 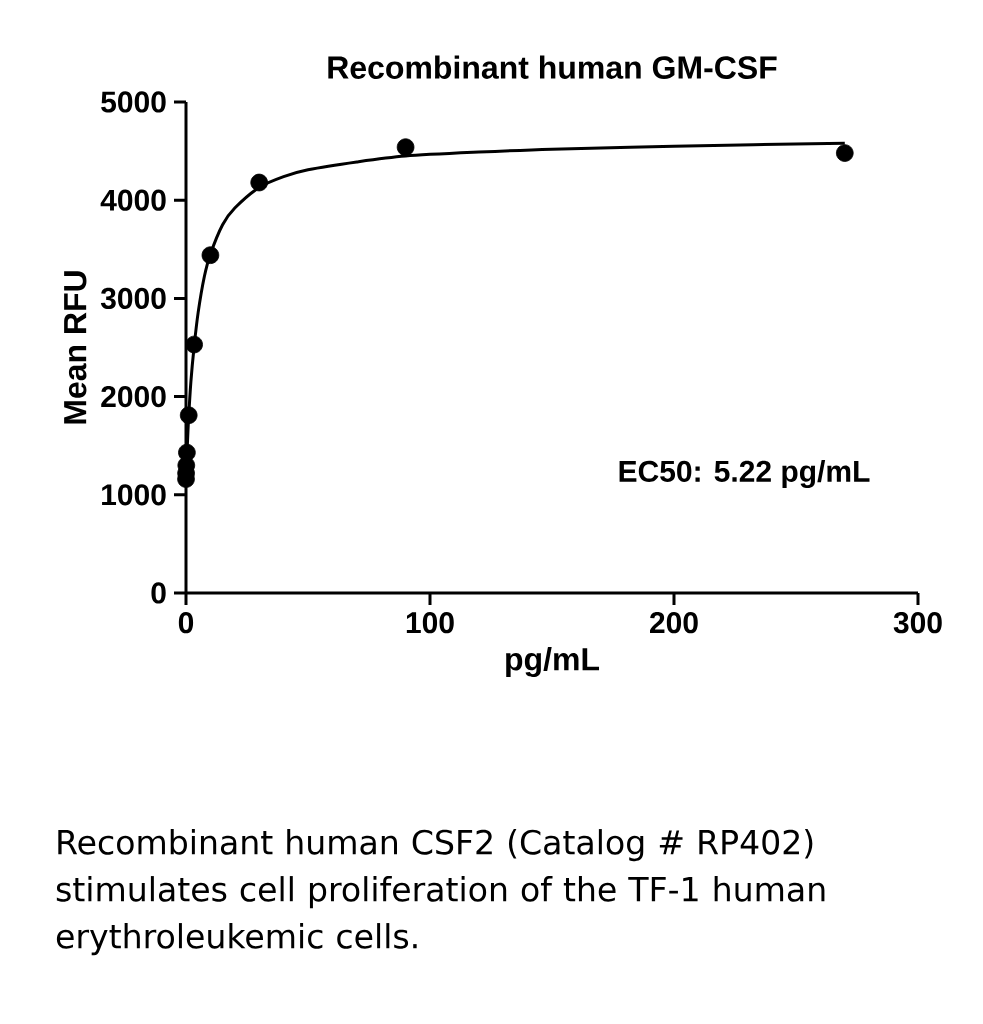 What do you see at coordinates (133, 396) in the screenshot?
I see `y-tick-label: 2000` at bounding box center [133, 396].